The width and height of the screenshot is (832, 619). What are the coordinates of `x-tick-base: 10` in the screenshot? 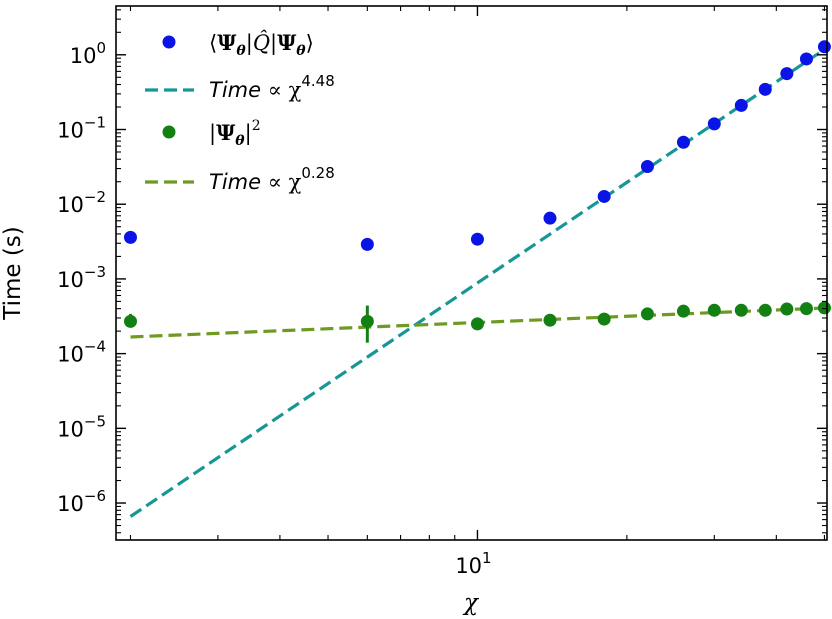 It's located at (468, 566).